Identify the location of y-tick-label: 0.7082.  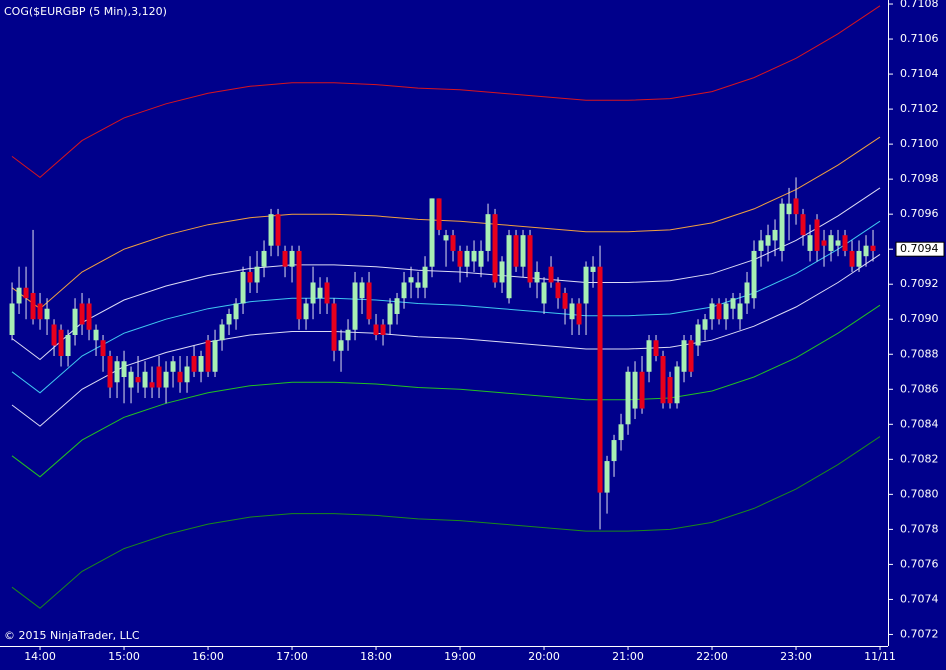
(919, 458).